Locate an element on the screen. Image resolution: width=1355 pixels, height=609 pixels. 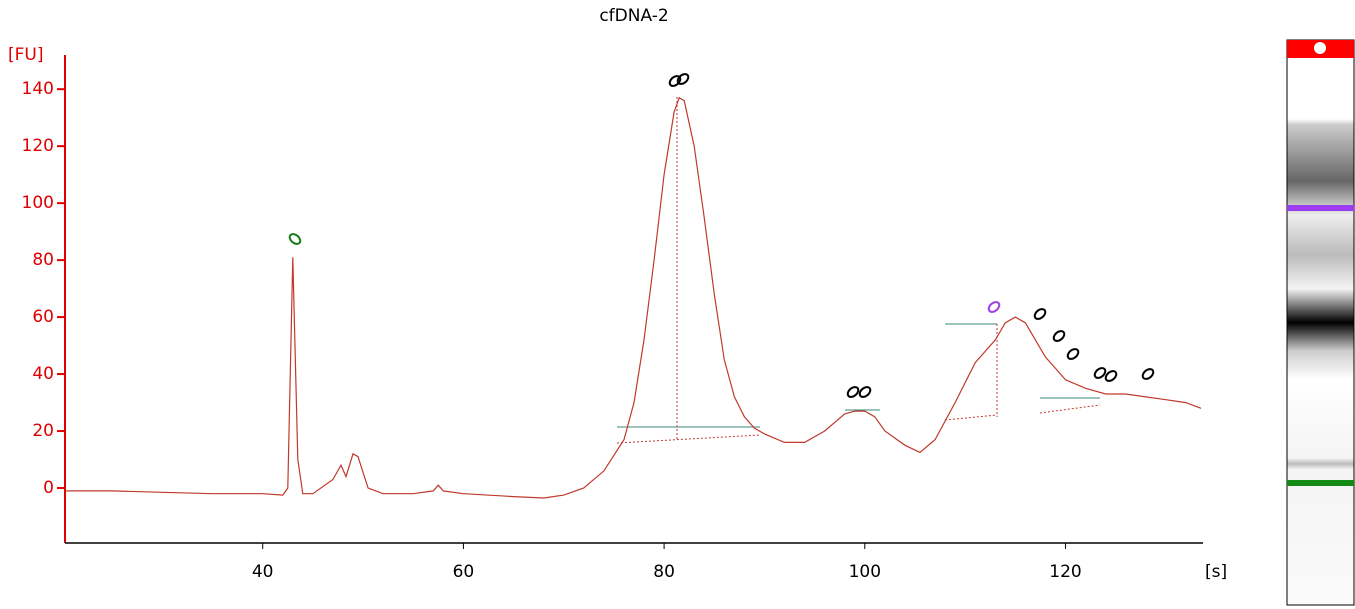
y-tick-label: 140 is located at coordinates (38, 89).